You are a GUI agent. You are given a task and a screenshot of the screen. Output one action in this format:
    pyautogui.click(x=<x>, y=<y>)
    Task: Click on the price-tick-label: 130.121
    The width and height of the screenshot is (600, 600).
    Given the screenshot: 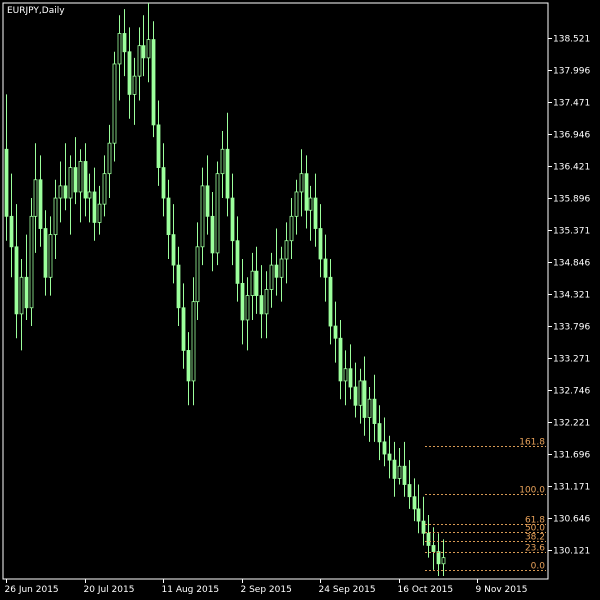 What is the action you would take?
    pyautogui.click(x=571, y=552)
    